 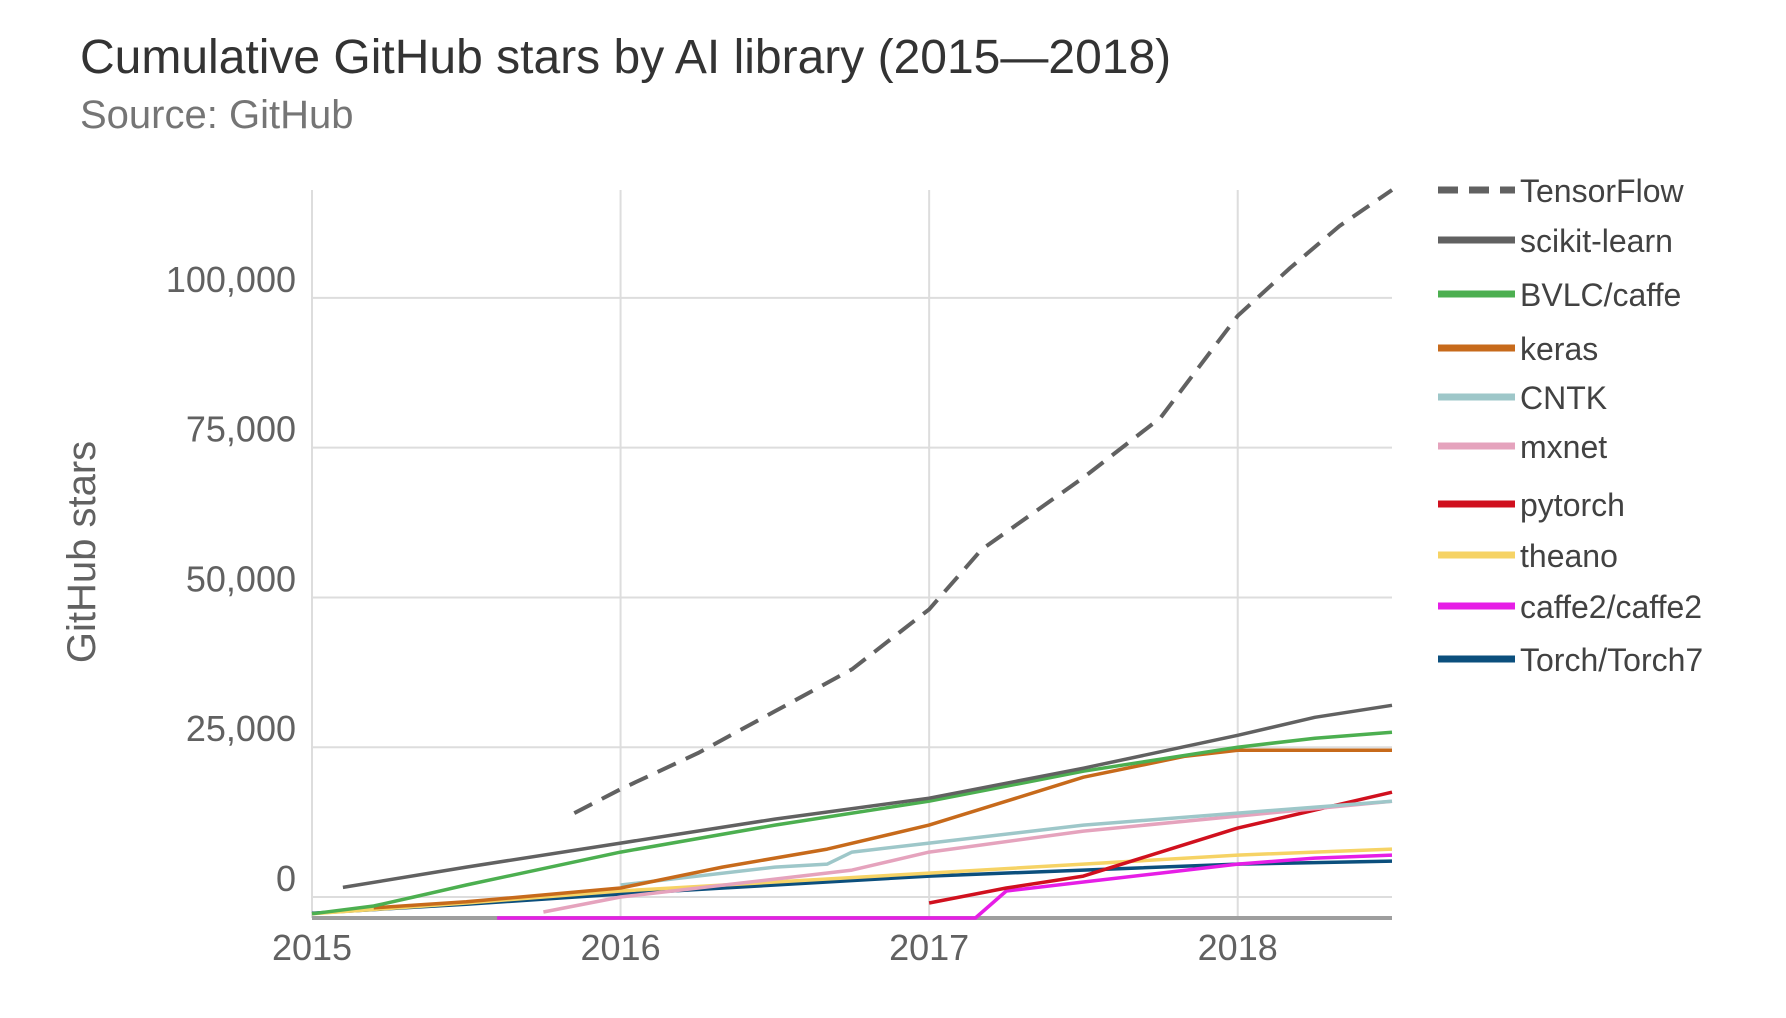 What do you see at coordinates (1563, 398) in the screenshot?
I see `legend-label: CNTK` at bounding box center [1563, 398].